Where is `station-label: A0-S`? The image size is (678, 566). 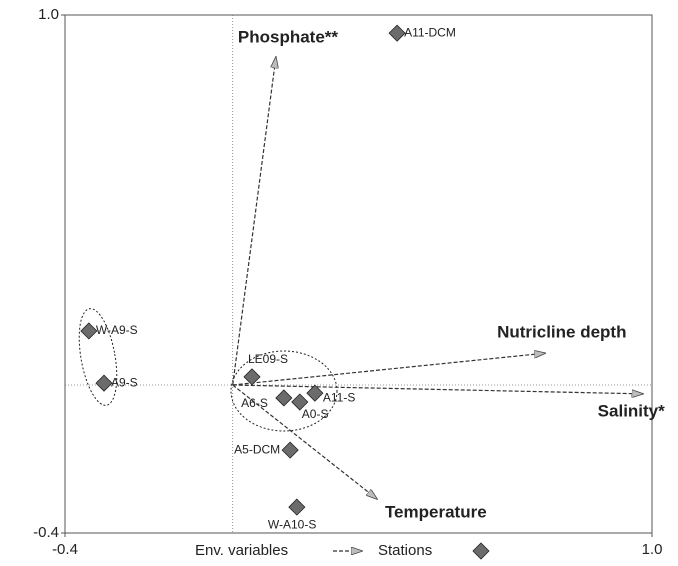
station-label: A0-S is located at coordinates (315, 414).